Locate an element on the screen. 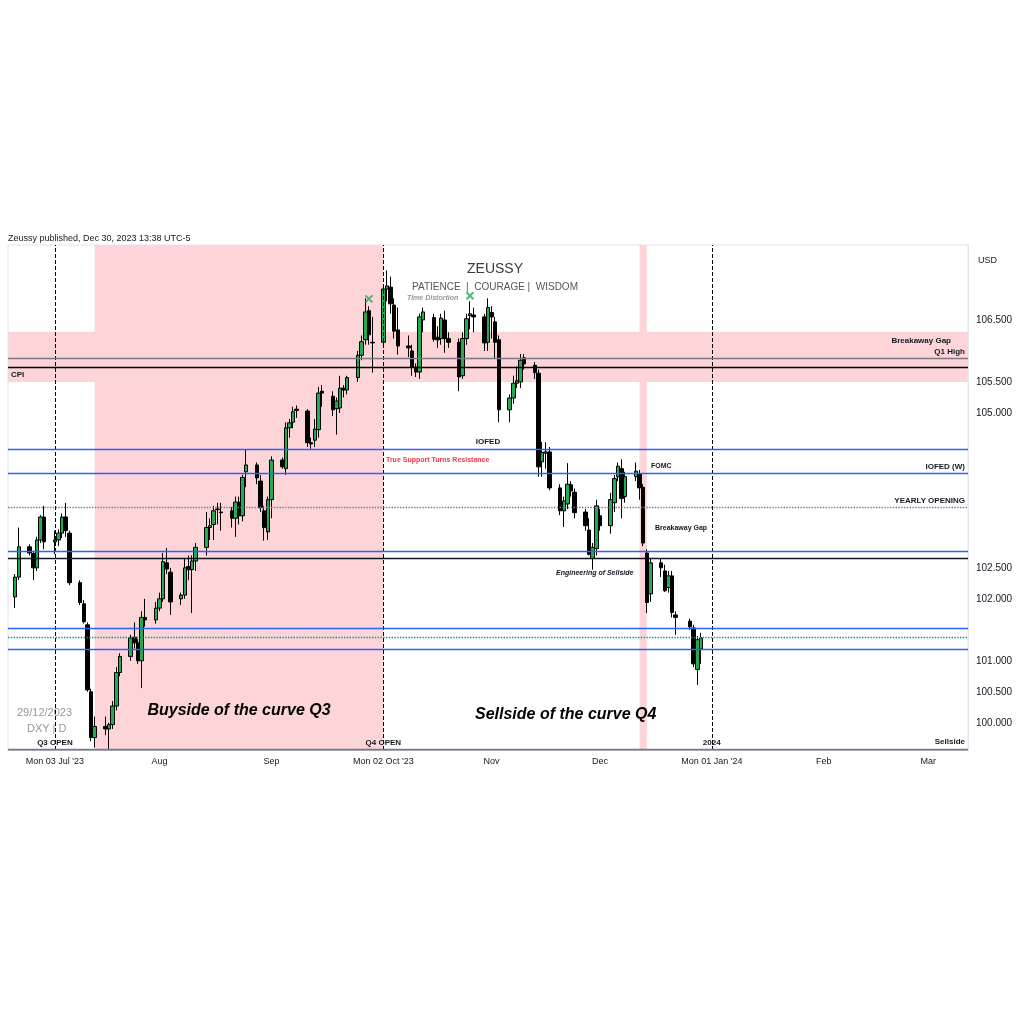  band-label: Breakaway Gap is located at coordinates (921, 341).